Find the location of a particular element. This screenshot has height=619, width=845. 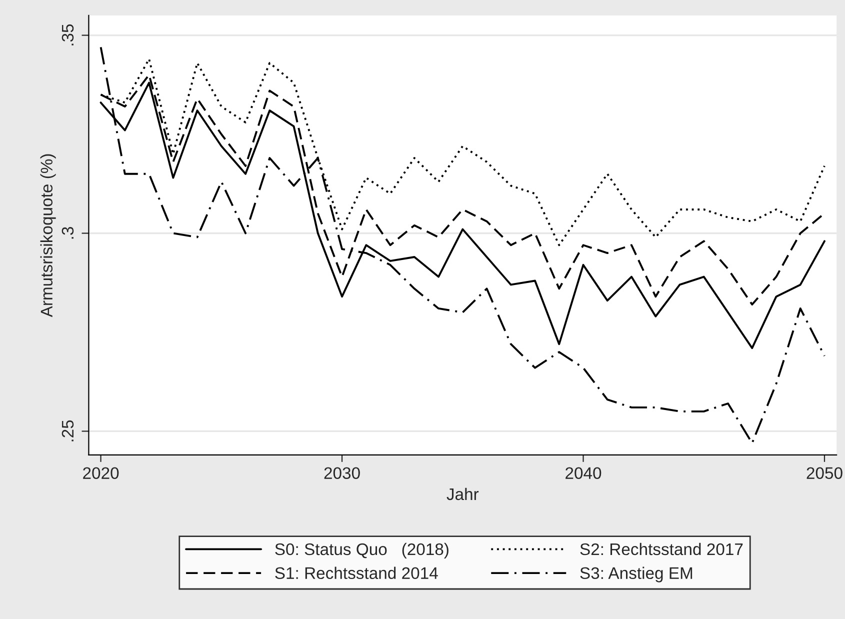

x-tick-label: 2020 is located at coordinates (101, 473).